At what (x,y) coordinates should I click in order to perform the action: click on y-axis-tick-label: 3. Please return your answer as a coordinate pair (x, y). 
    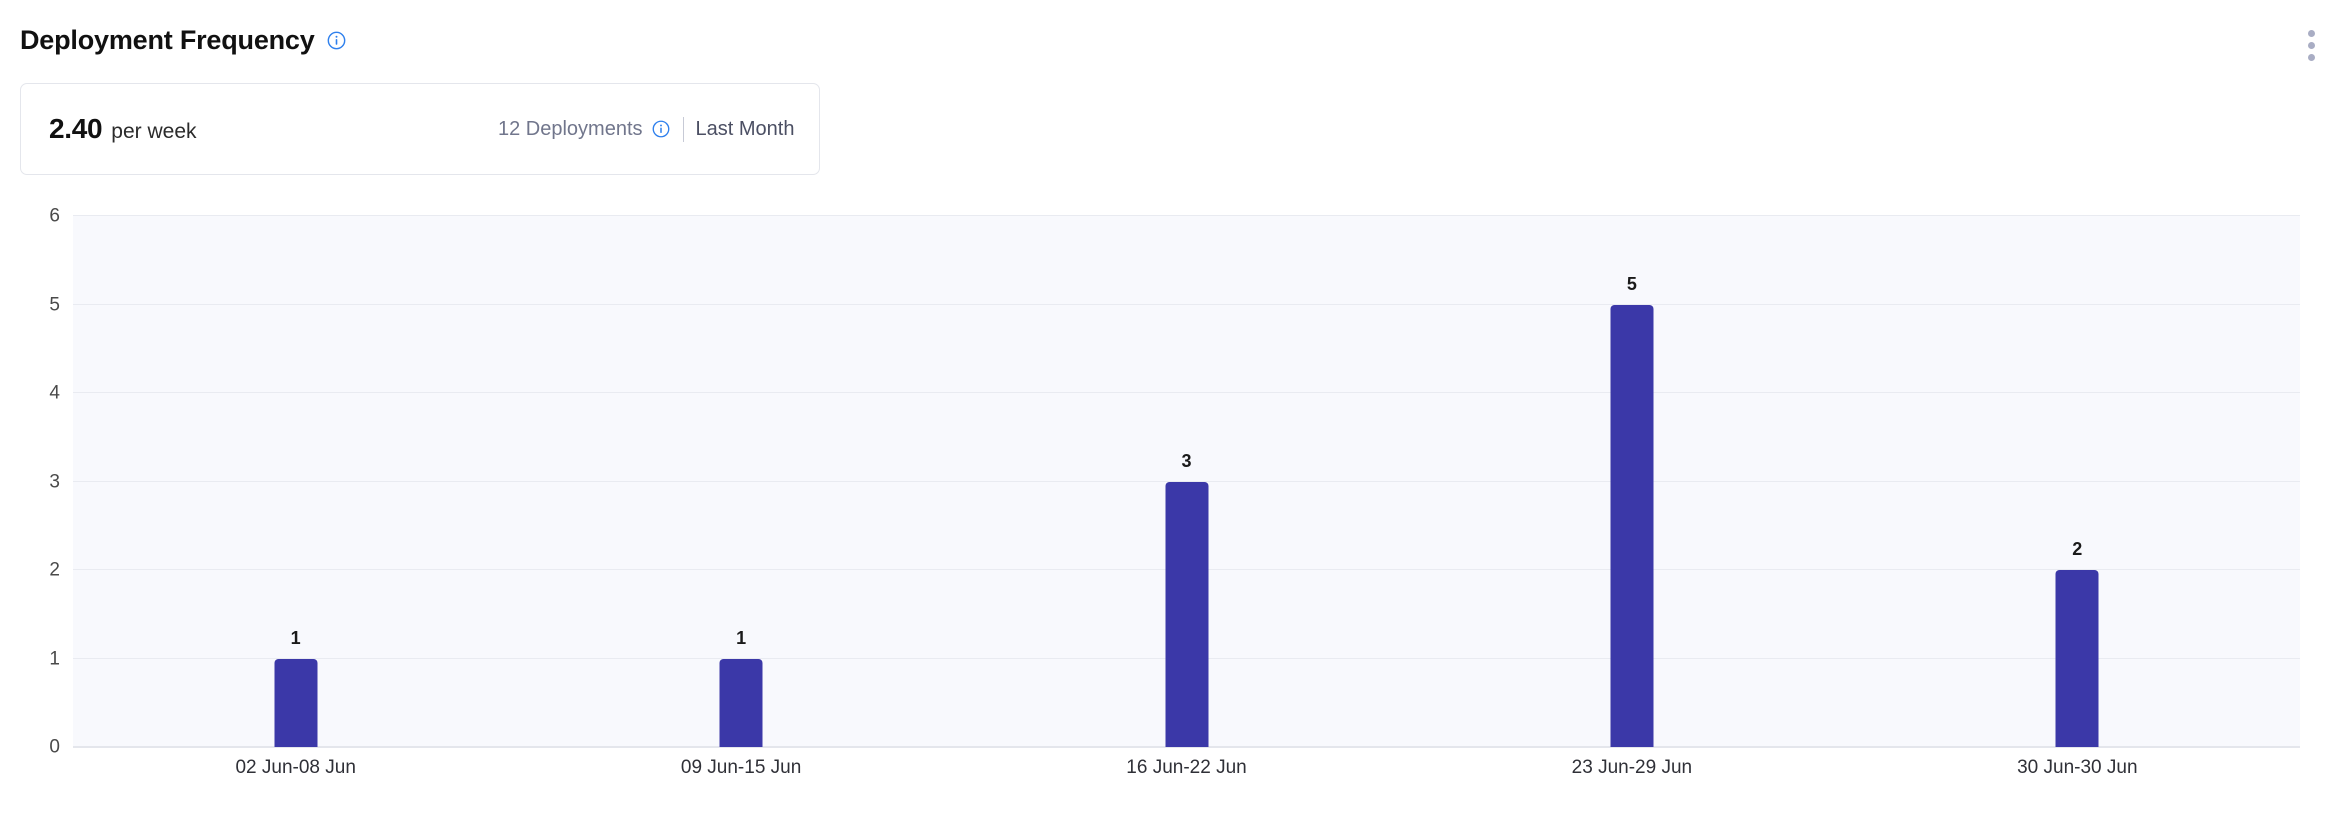
    Looking at the image, I should click on (54, 481).